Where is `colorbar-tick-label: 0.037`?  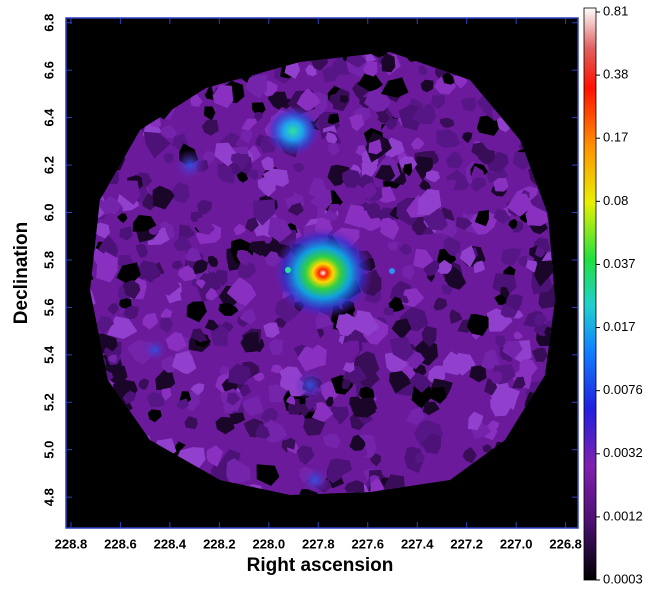
colorbar-tick-label: 0.037 is located at coordinates (619, 263).